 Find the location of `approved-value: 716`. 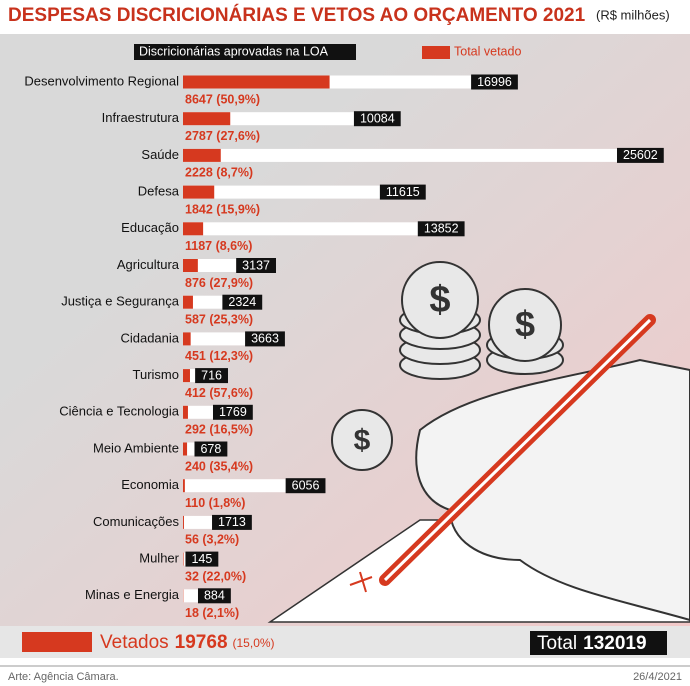

approved-value: 716 is located at coordinates (211, 375).